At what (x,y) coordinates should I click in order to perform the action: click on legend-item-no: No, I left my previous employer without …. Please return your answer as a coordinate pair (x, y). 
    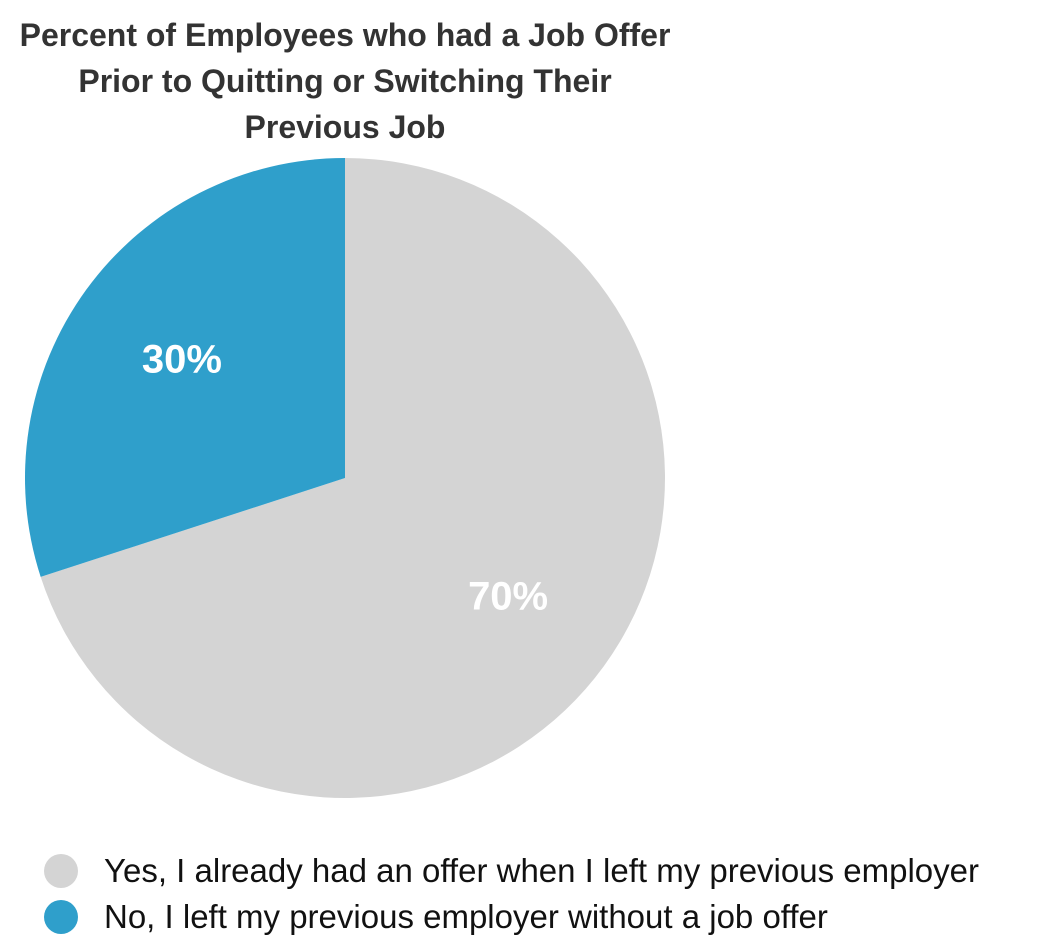
    Looking at the image, I should click on (511, 917).